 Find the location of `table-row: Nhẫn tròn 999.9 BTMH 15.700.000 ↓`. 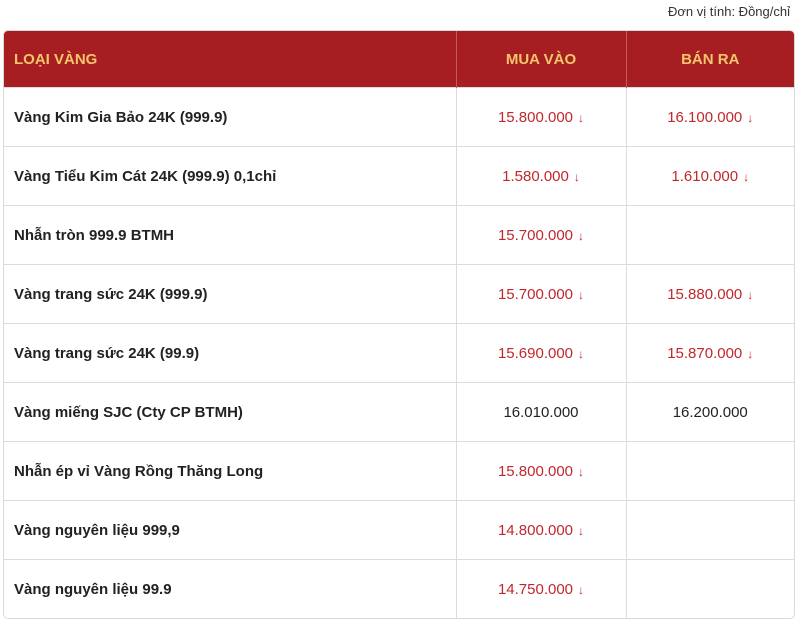

table-row: Nhẫn tròn 999.9 BTMH 15.700.000 ↓ is located at coordinates (399, 235).